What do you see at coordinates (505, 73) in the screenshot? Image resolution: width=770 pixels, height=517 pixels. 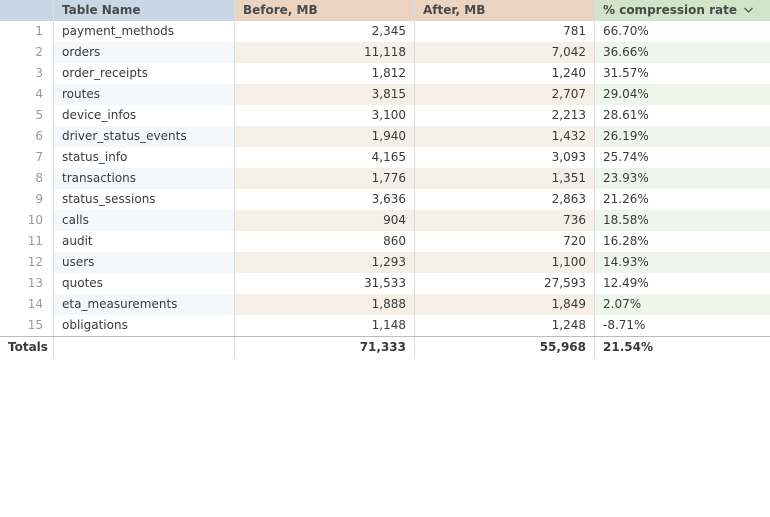 I see `cell-after-mb: 1,240` at bounding box center [505, 73].